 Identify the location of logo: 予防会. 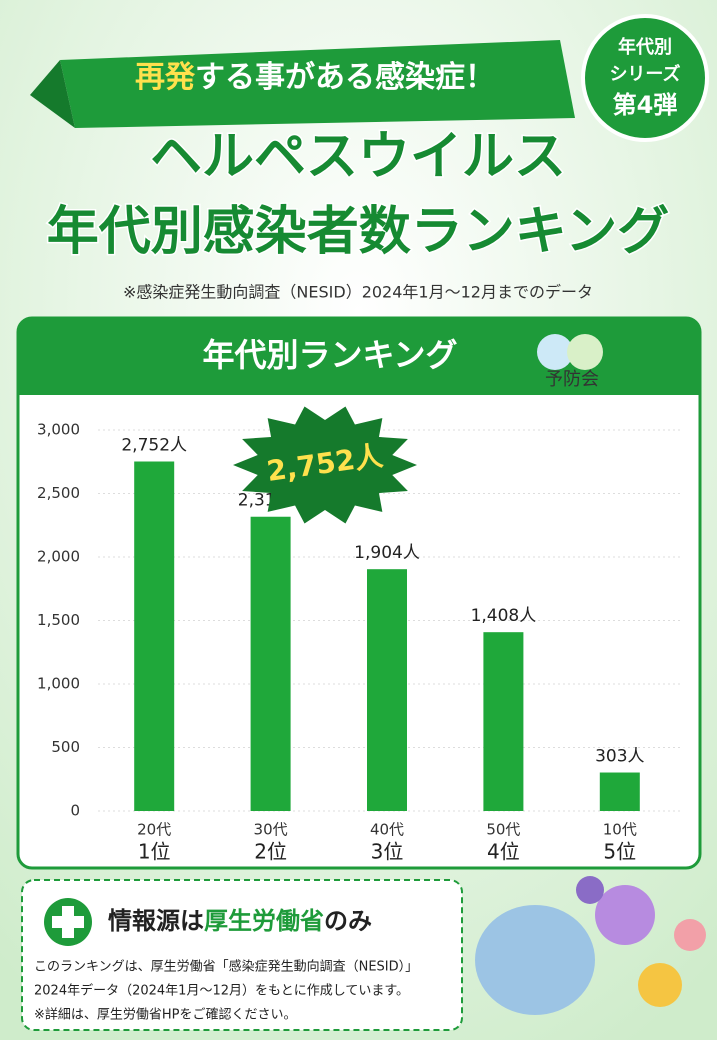
(572, 379).